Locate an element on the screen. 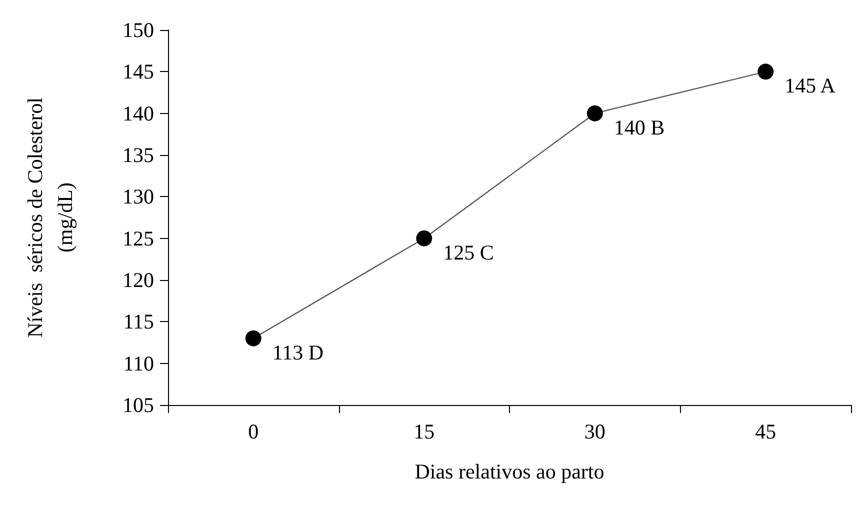 This screenshot has height=507, width=867. x-tick-label: 15 is located at coordinates (424, 432).